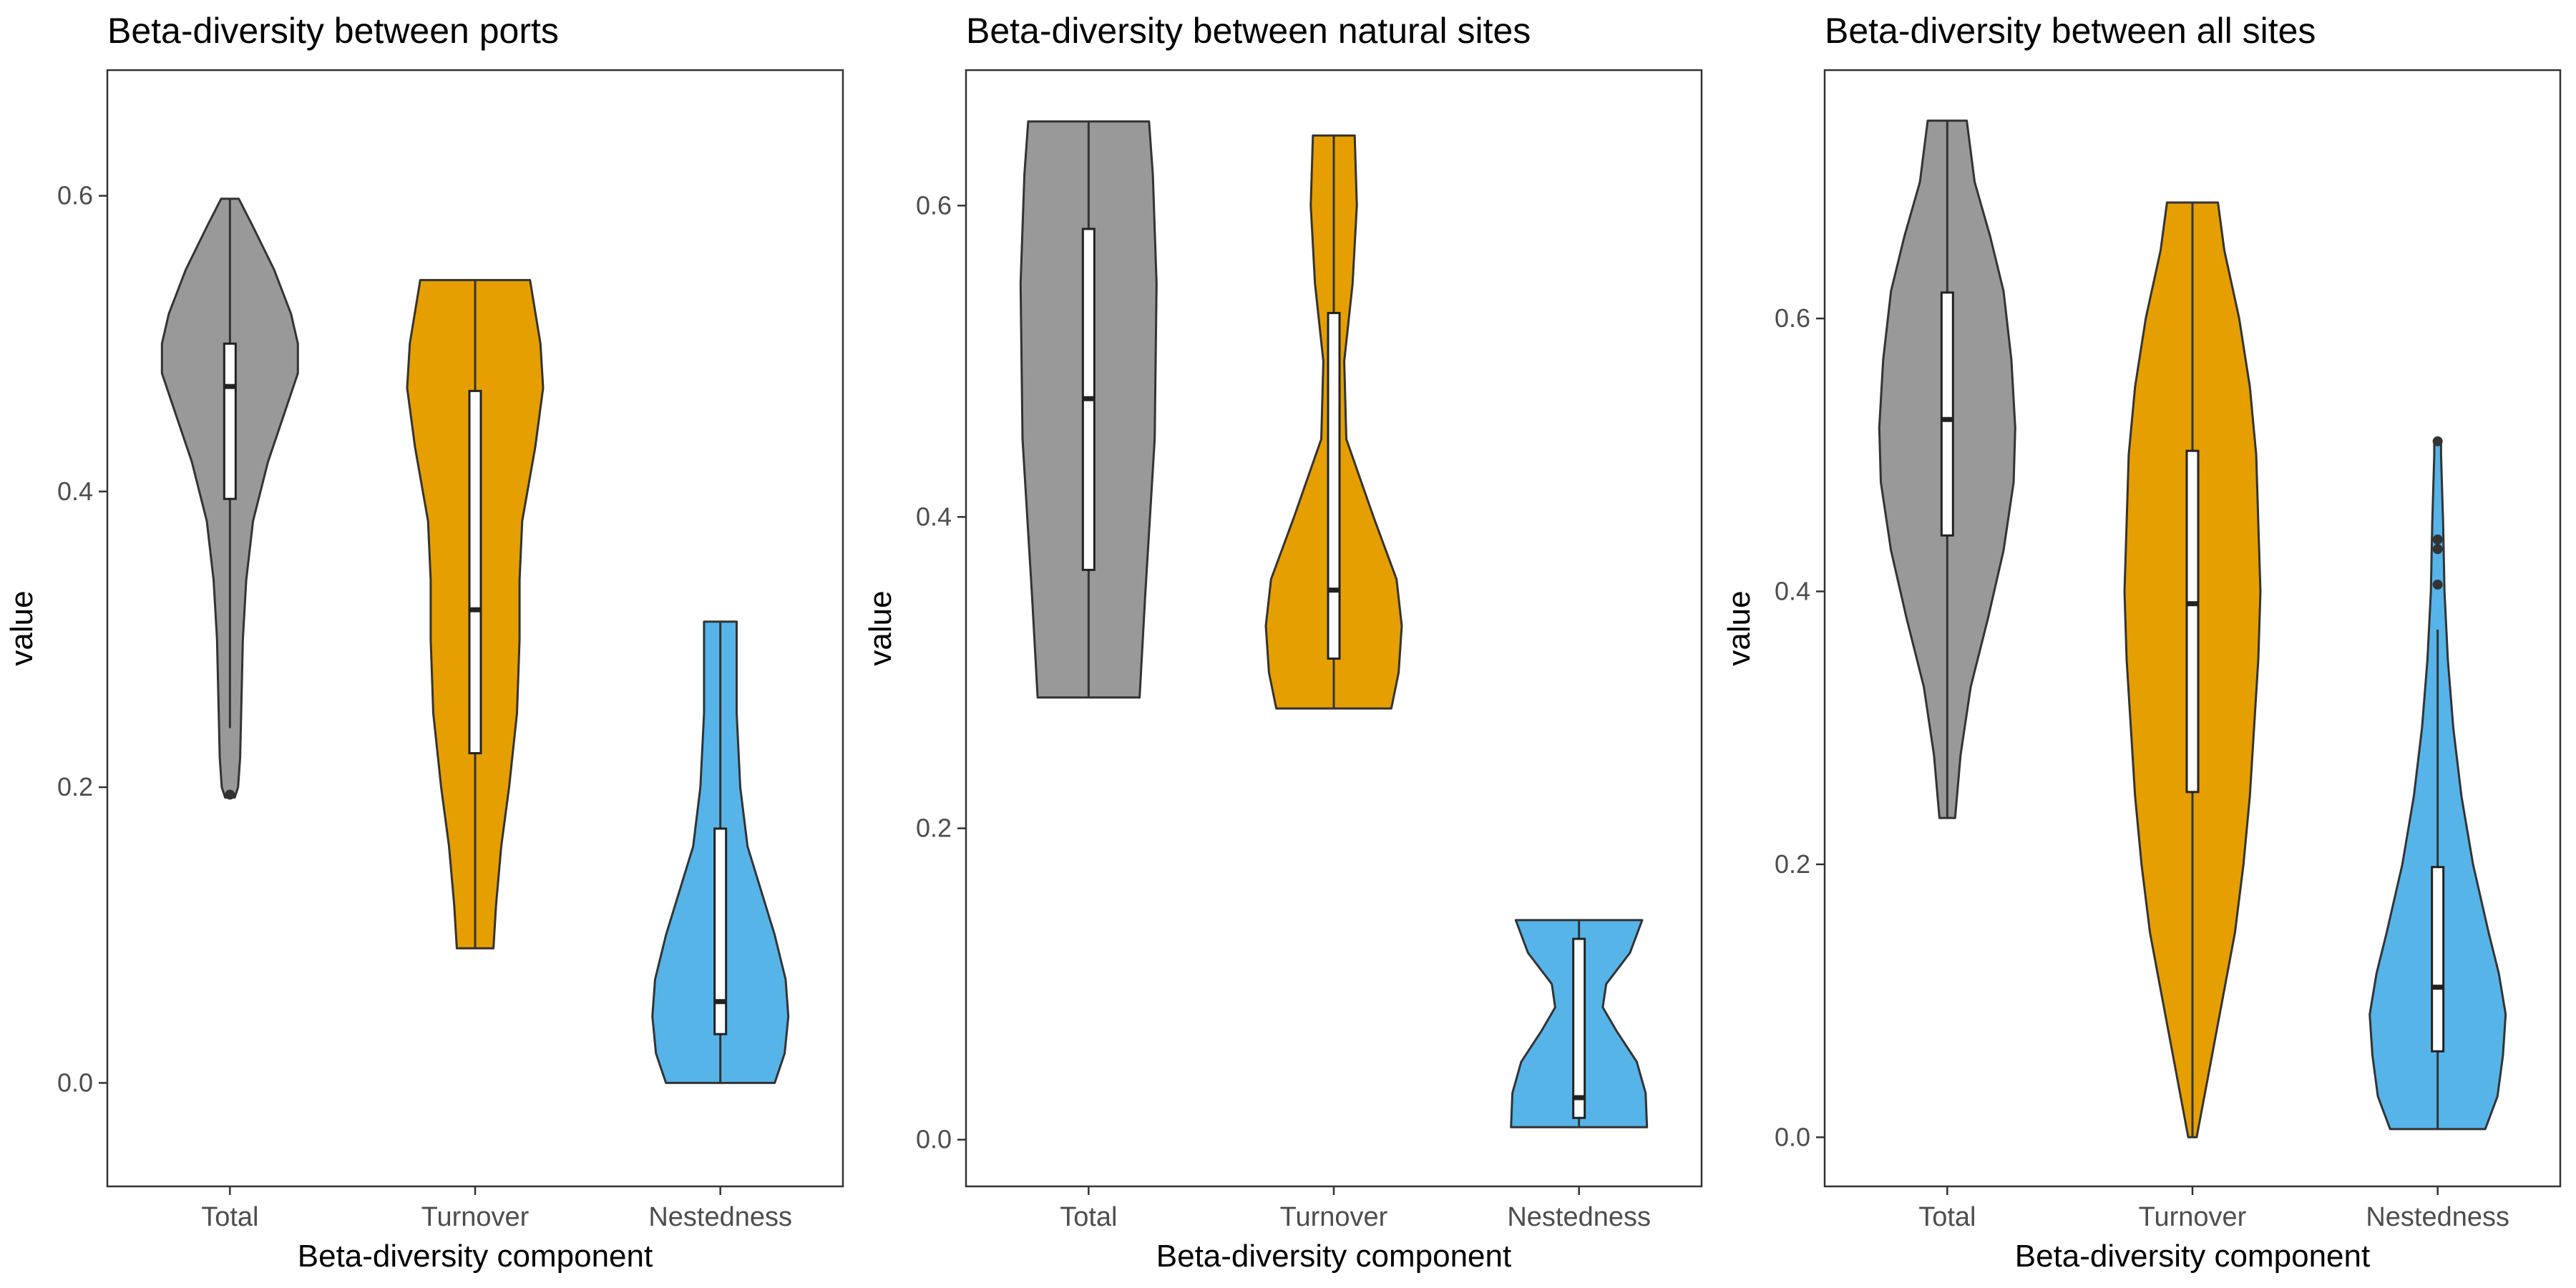  Describe the element at coordinates (2070, 31) in the screenshot. I see `panel-title: Beta-diversity between all sites` at that location.